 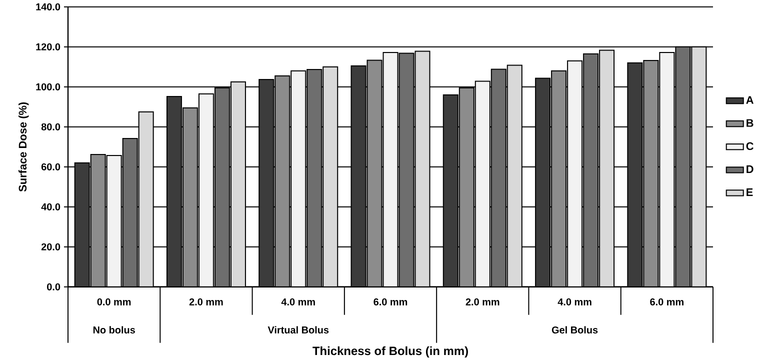 I want to click on y-tick-label: 80.0, so click(x=50, y=126).